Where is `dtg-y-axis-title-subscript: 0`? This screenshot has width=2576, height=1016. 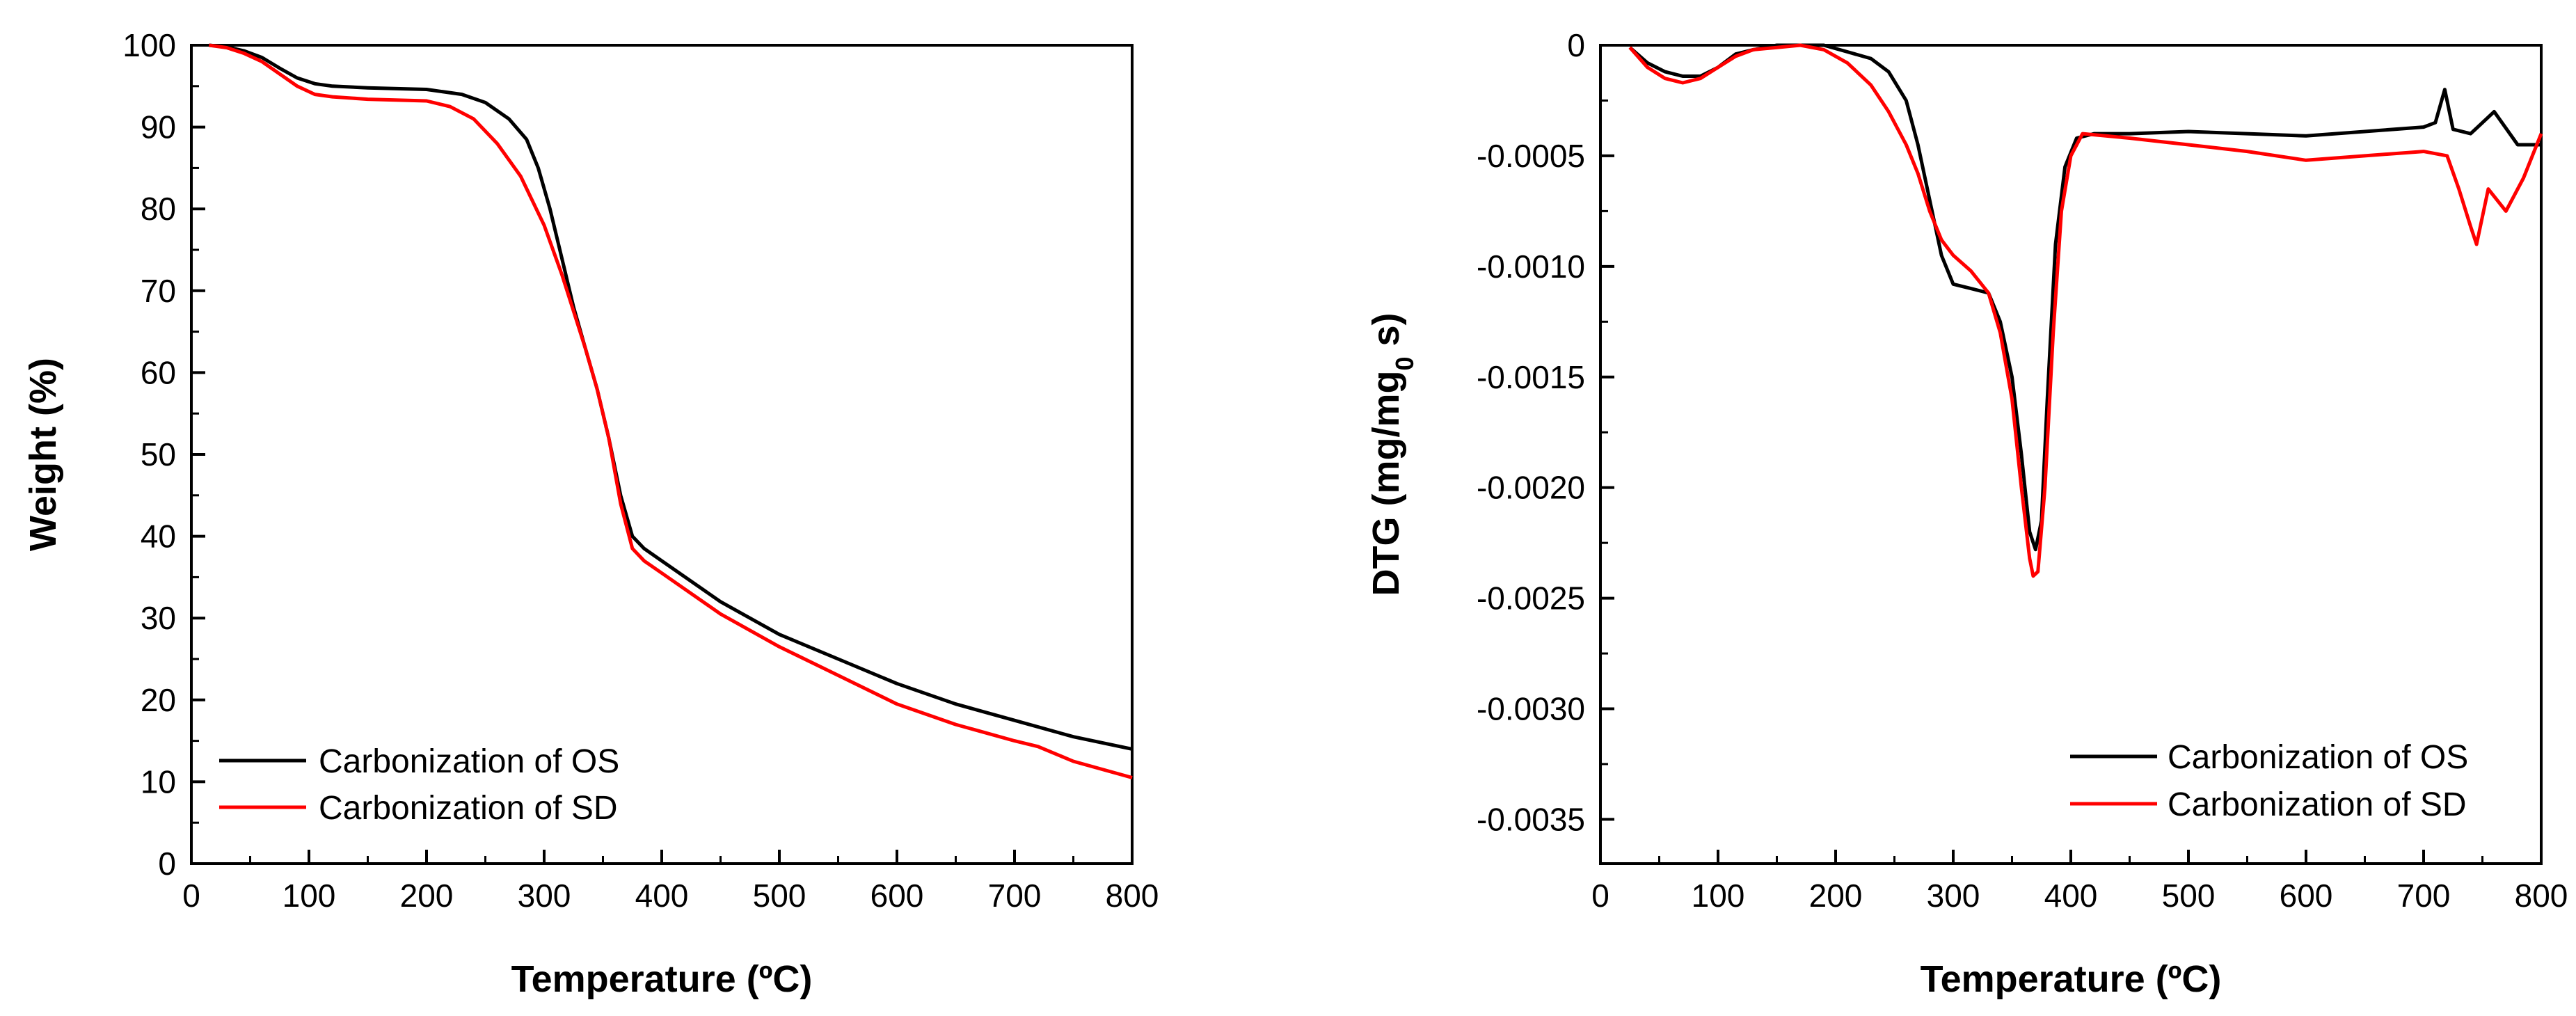
dtg-y-axis-title-subscript: 0 is located at coordinates (1404, 364).